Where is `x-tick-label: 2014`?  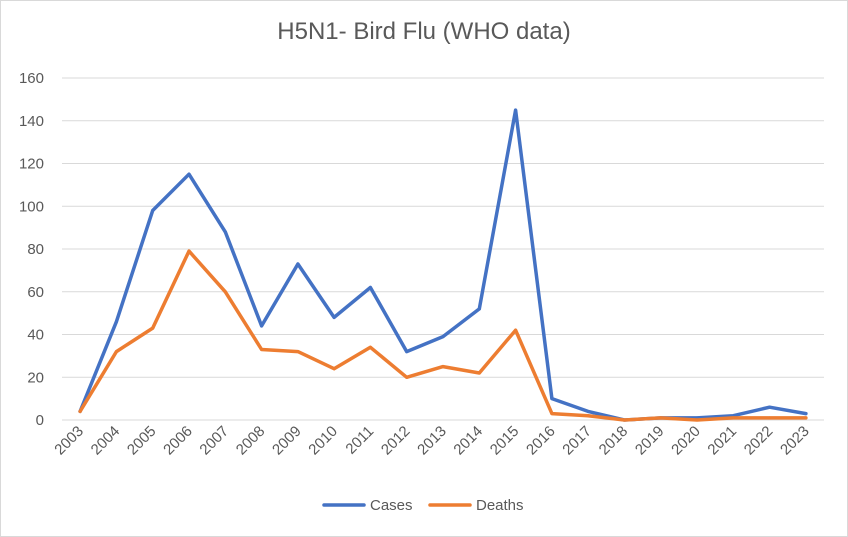
x-tick-label: 2014 is located at coordinates (468, 441).